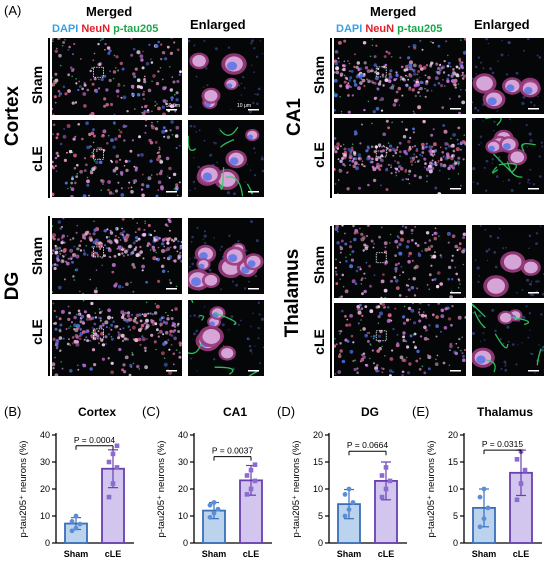 This screenshot has height=569, width=546. Describe the element at coordinates (37, 332) in the screenshot. I see `cond-cle-dg: cLE` at that location.